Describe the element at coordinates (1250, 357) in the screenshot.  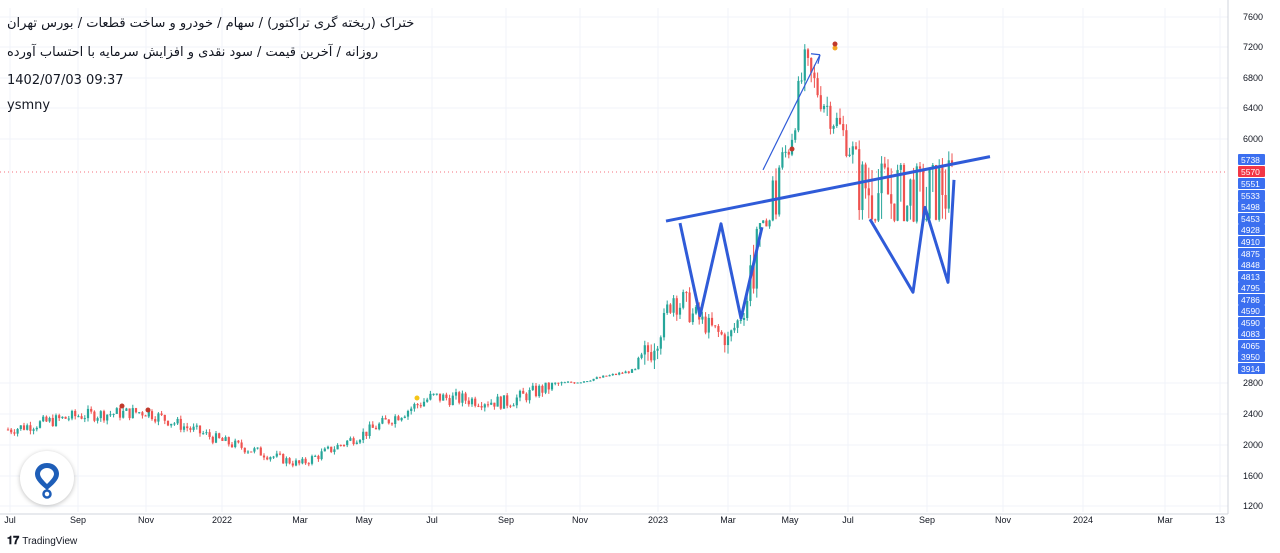
I see `price-label: 3950` at that location.